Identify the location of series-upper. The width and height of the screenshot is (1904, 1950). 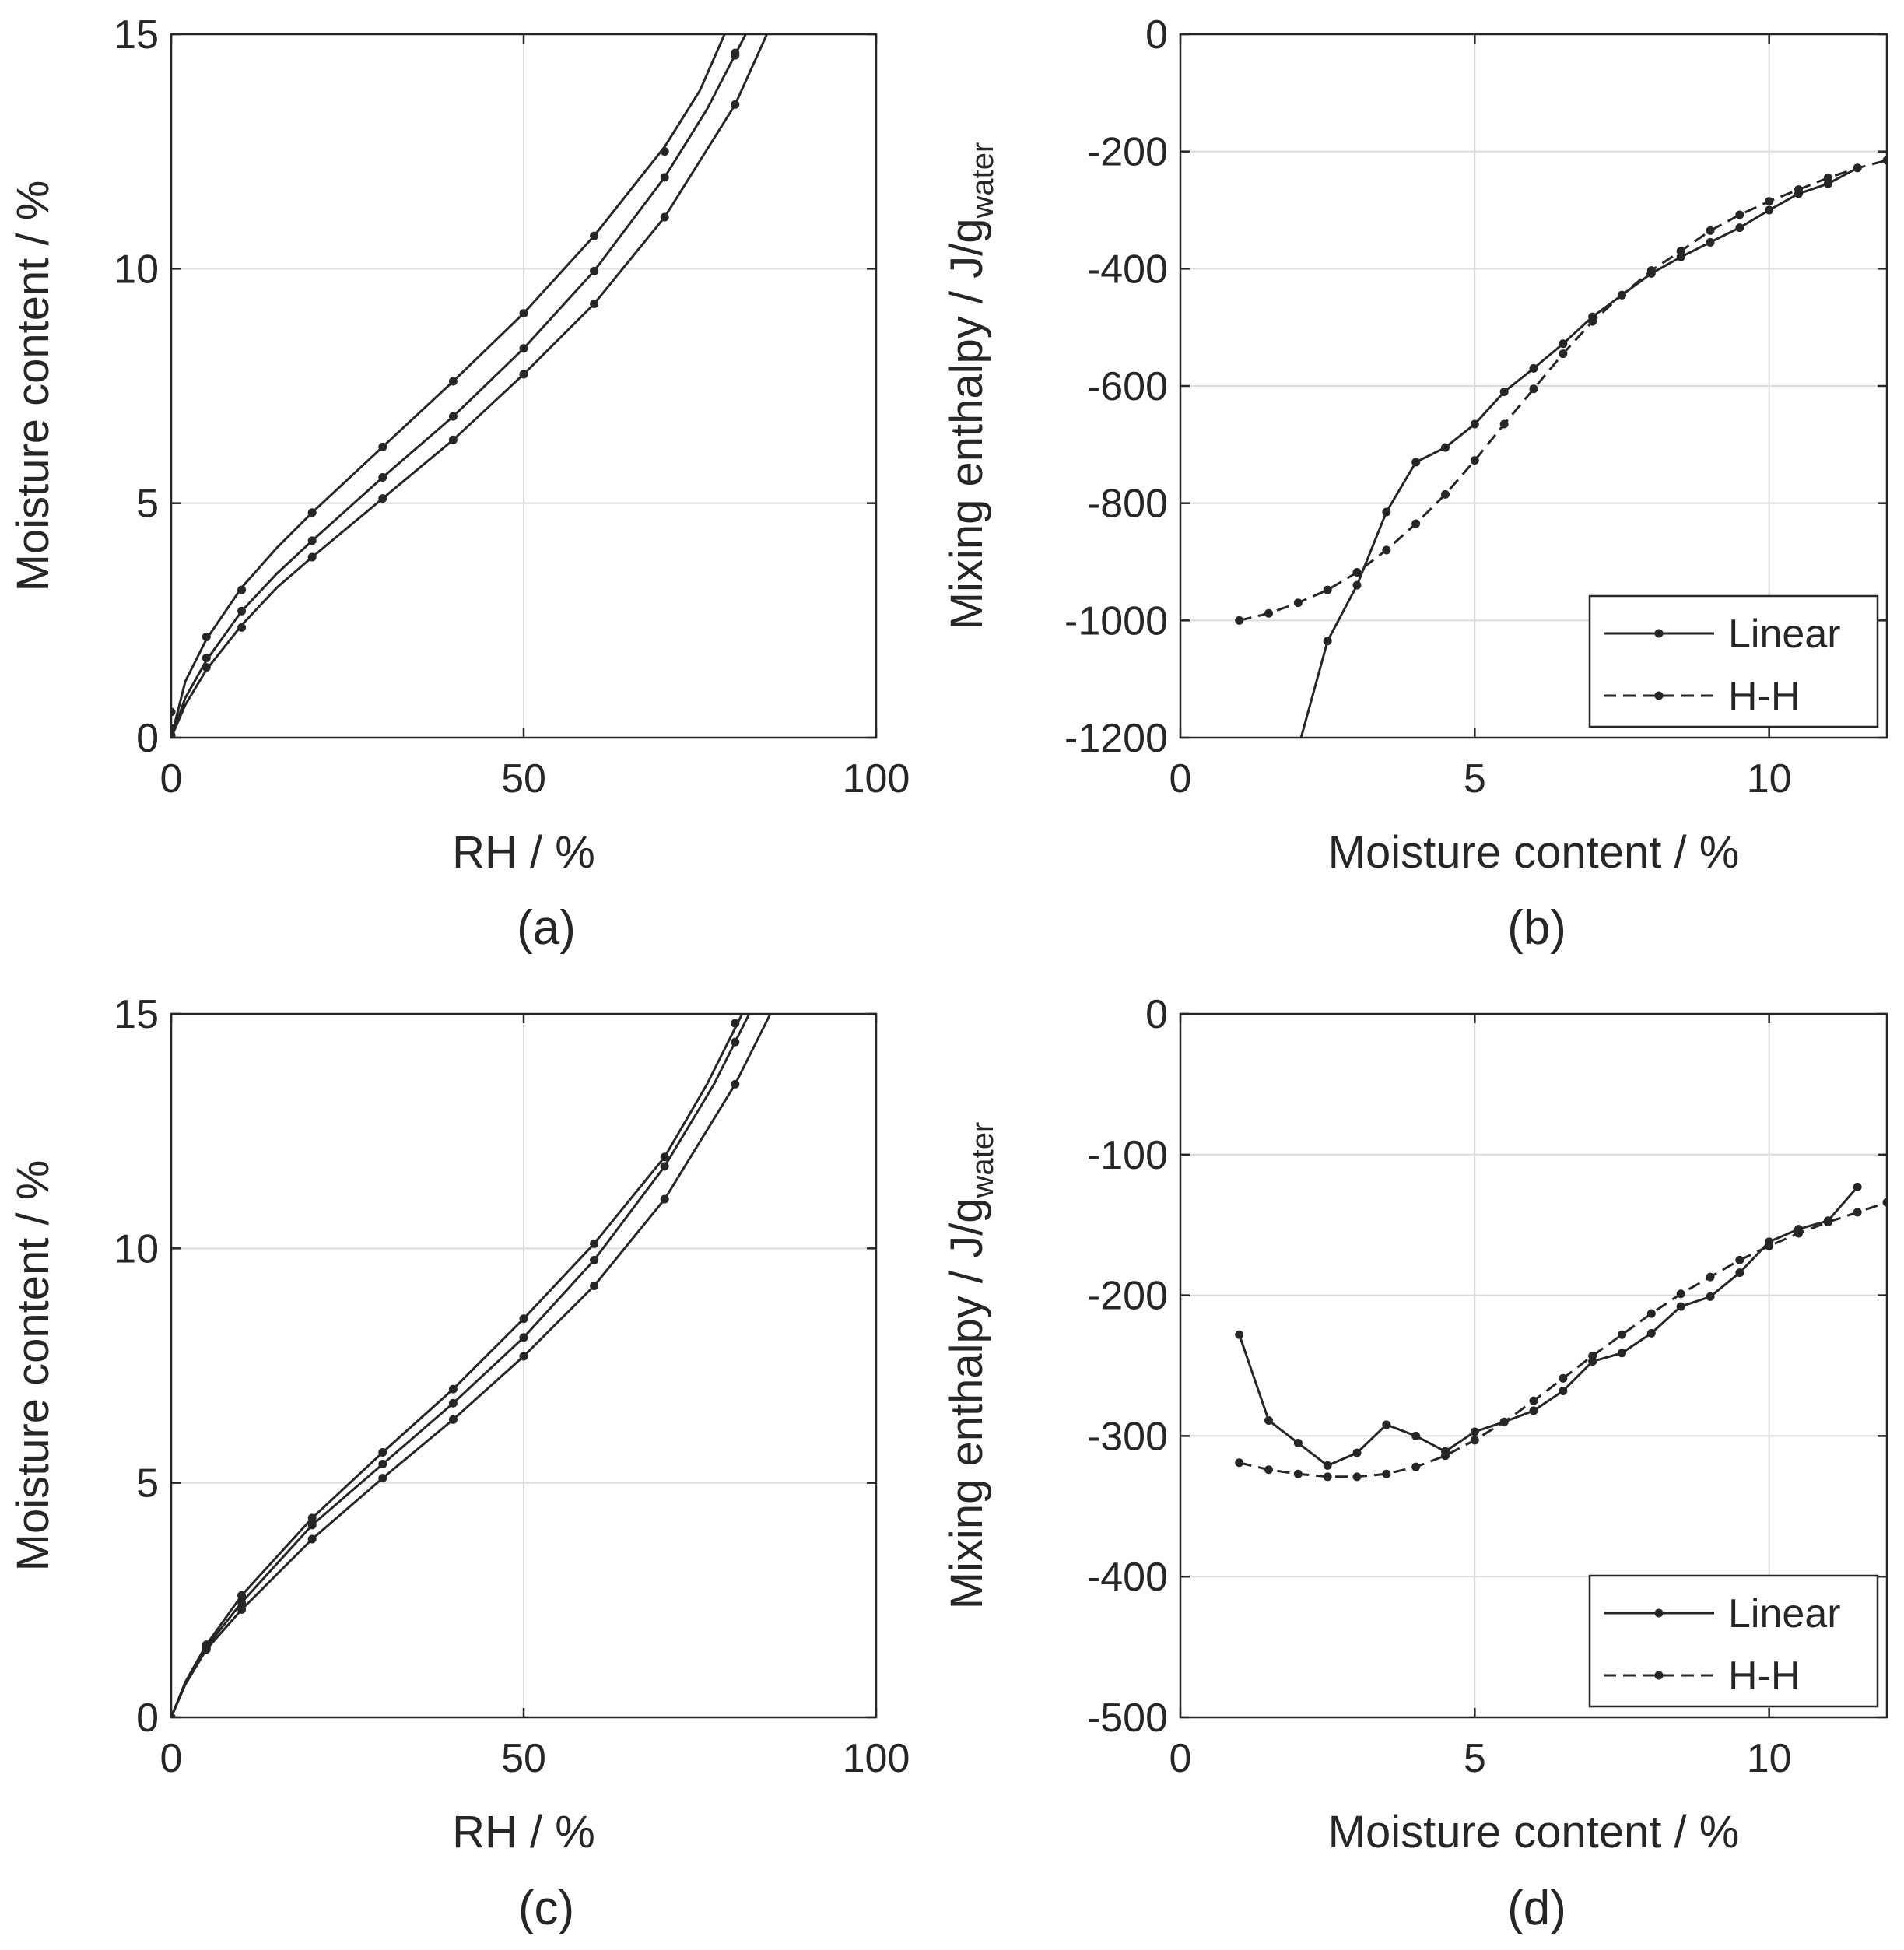
(456, 386).